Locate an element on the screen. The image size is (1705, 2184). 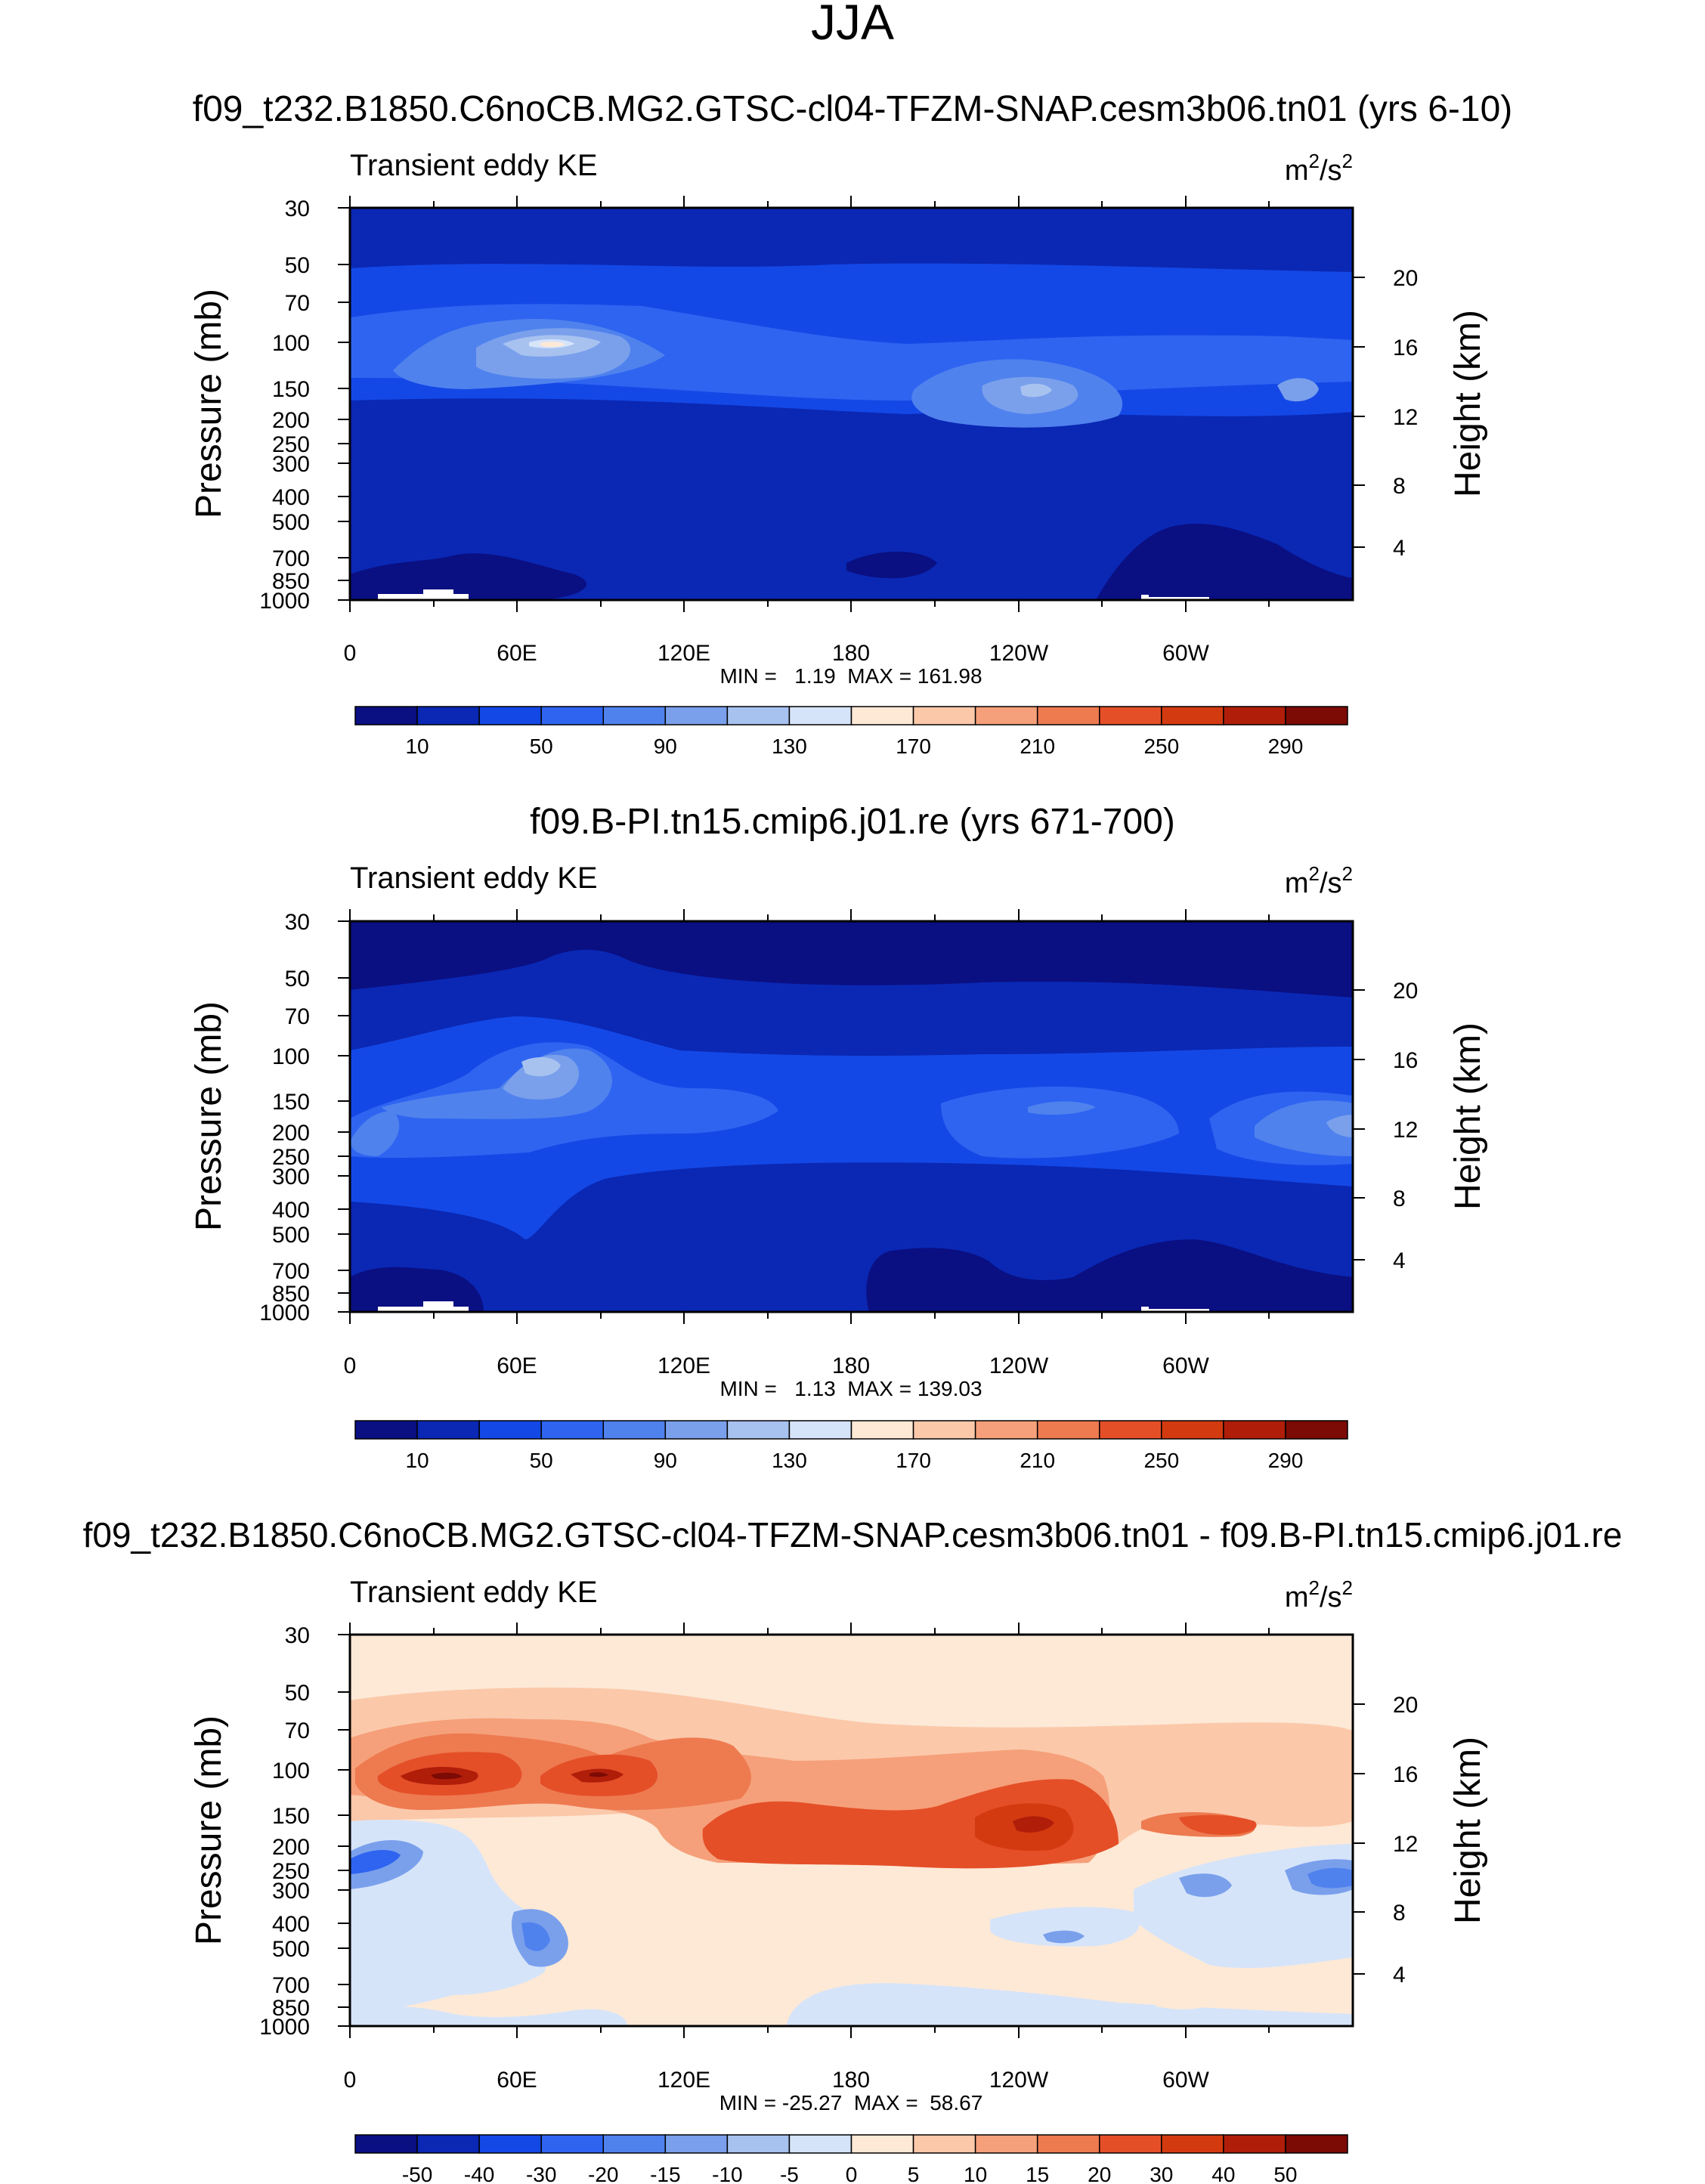
panel-1-ytick: 700 is located at coordinates (291, 558).